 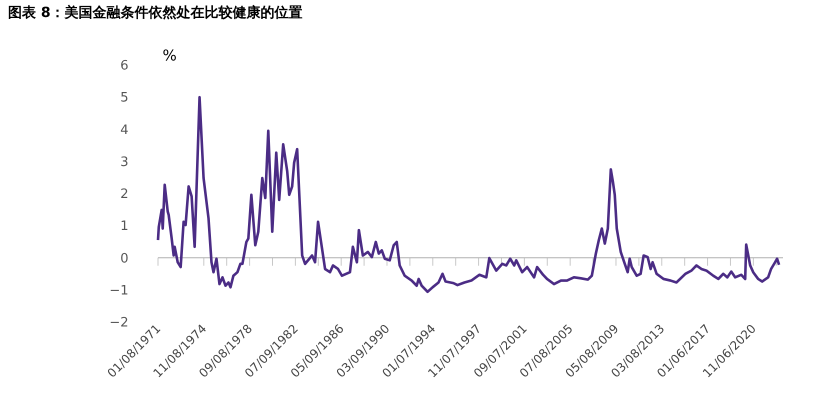 I want to click on y-tick-label: 0, so click(x=124, y=258).